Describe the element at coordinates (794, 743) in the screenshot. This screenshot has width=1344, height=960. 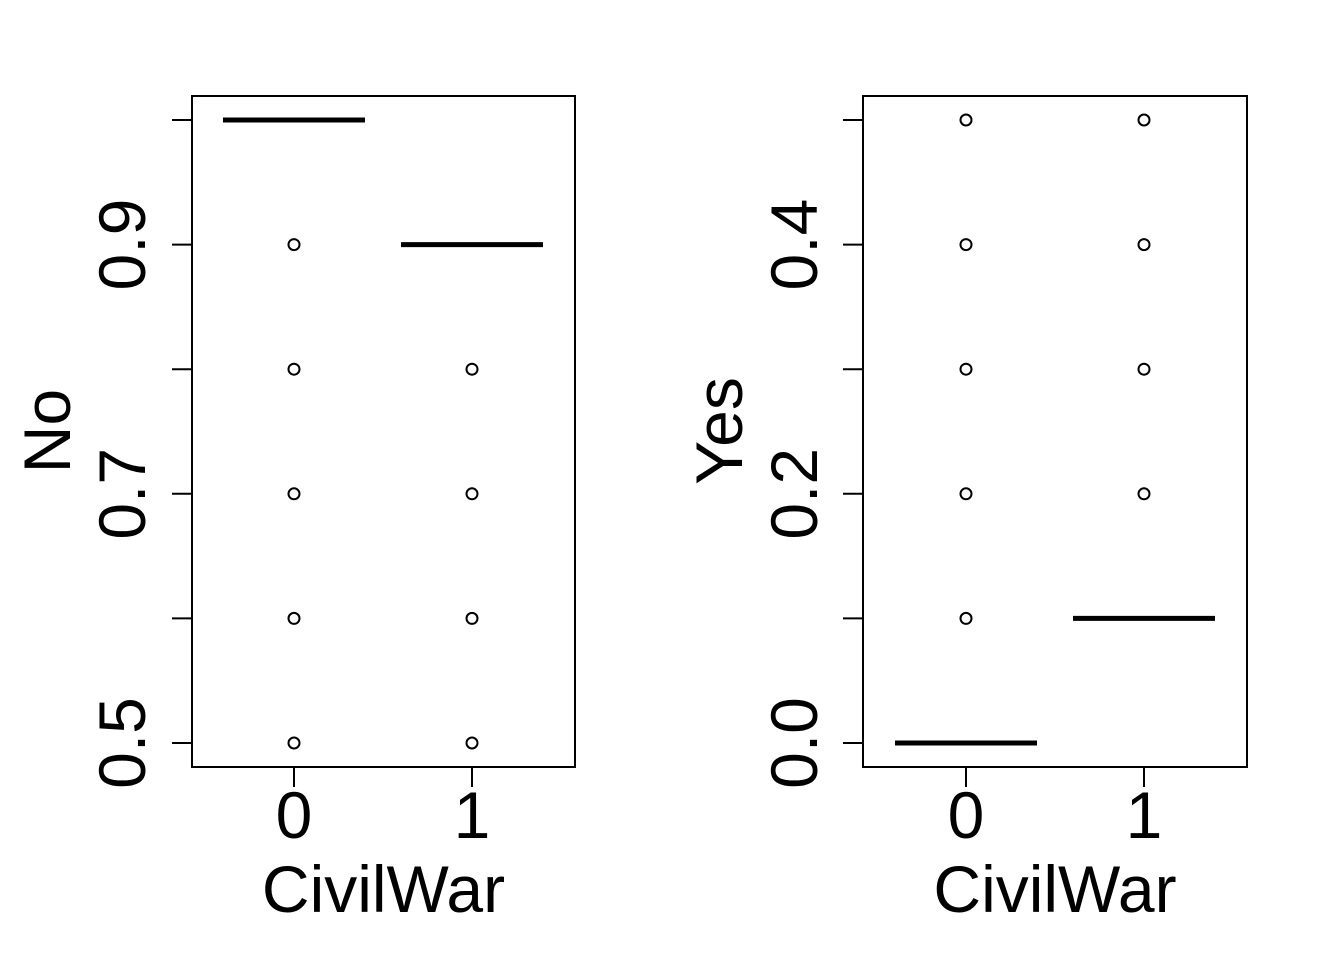
I see `y-tick-label: 0.0` at that location.